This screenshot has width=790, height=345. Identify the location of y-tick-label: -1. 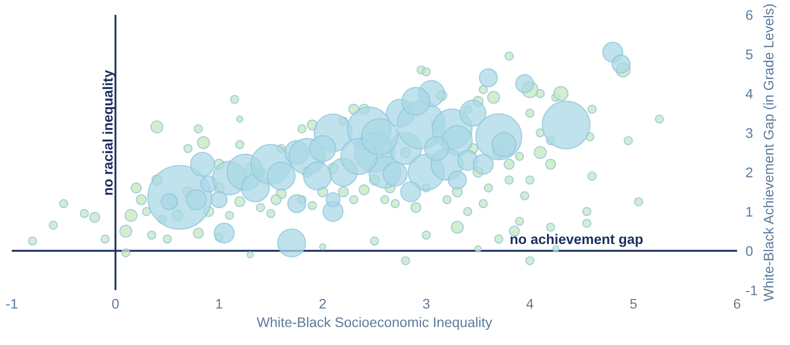
(752, 291).